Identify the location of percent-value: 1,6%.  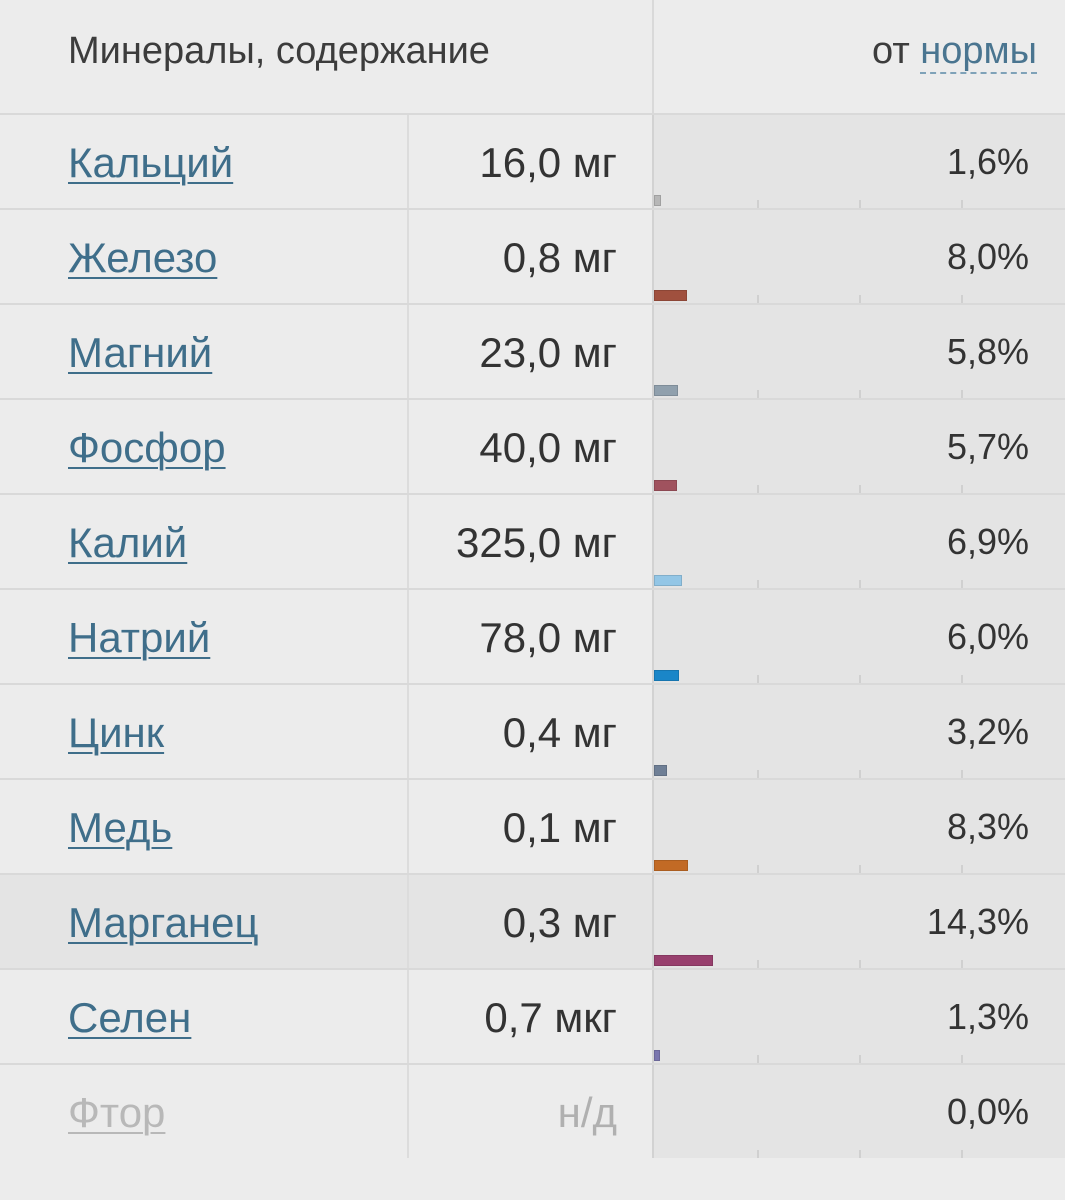
(987, 161).